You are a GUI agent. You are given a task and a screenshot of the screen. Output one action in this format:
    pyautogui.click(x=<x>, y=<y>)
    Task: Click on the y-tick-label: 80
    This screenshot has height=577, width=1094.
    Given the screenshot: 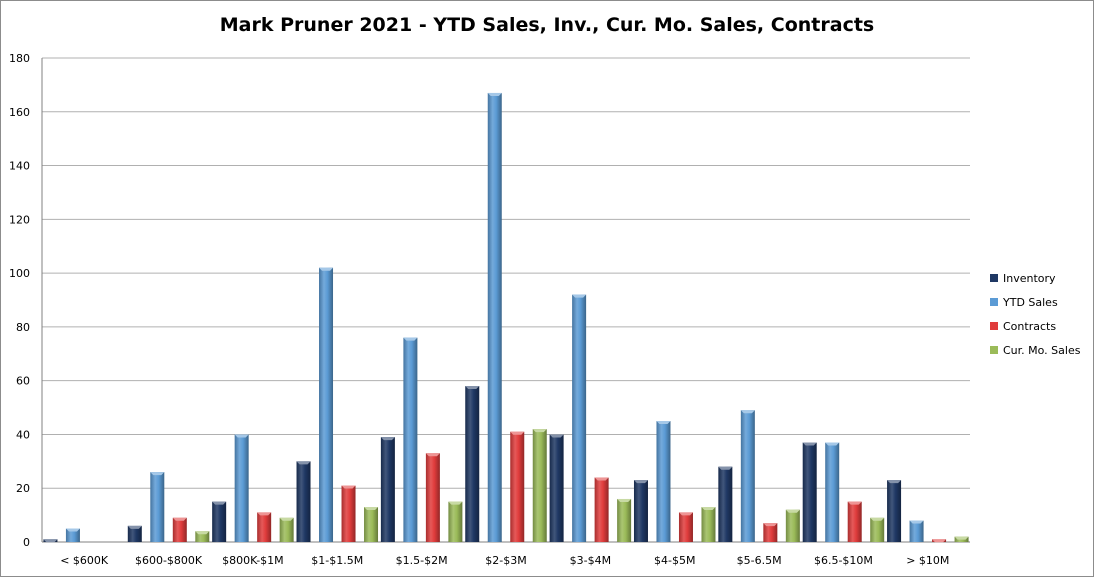 What is the action you would take?
    pyautogui.click(x=23, y=327)
    